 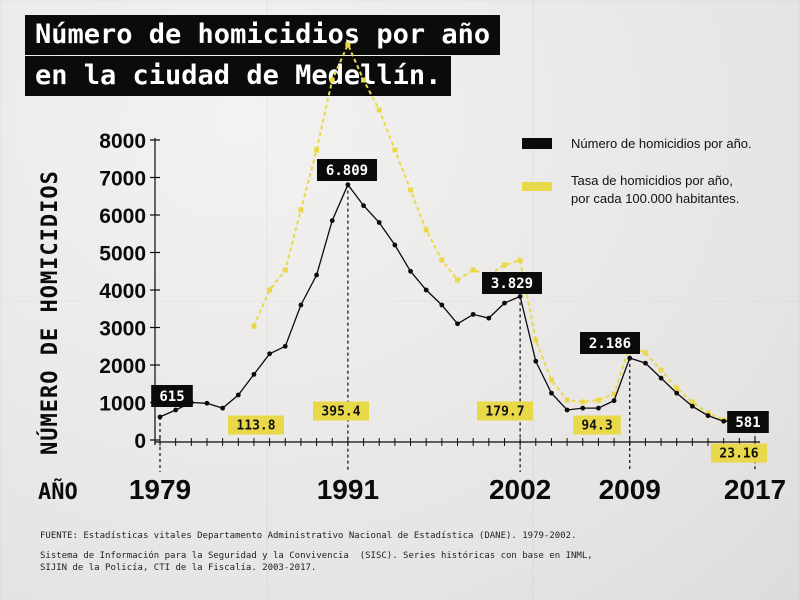 I want to click on legend-swatch-rate, so click(x=537, y=186).